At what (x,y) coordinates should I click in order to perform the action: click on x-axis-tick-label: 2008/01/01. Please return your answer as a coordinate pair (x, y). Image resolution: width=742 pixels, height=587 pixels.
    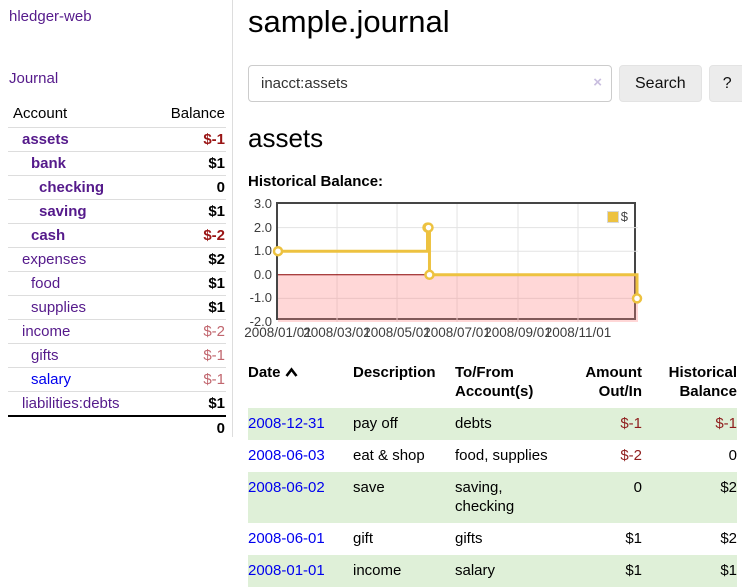
    Looking at the image, I should click on (278, 332).